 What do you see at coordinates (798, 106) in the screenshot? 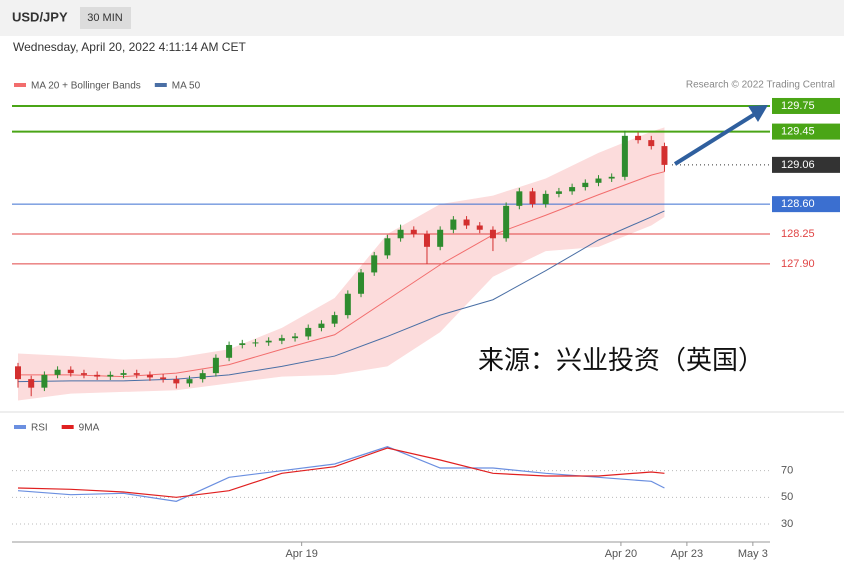
I see `level-label: 129.75` at bounding box center [798, 106].